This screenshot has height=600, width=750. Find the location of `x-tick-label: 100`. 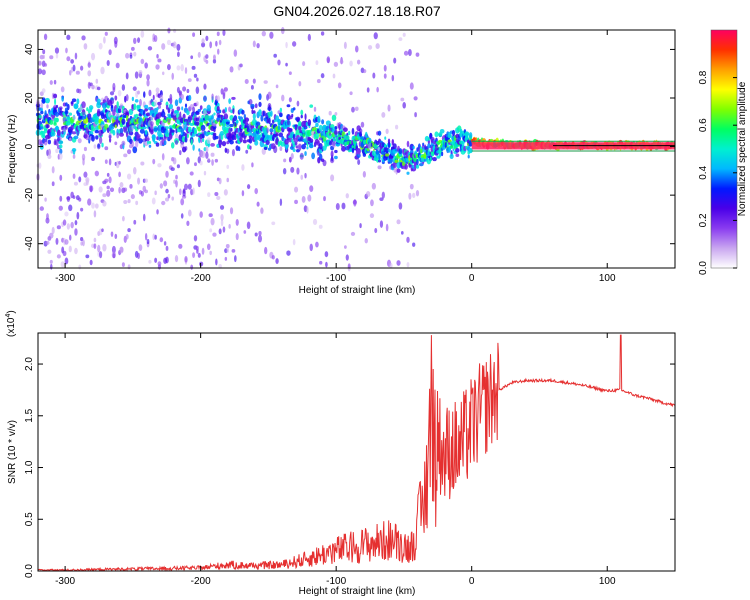

x-tick-label: 100 is located at coordinates (607, 581).